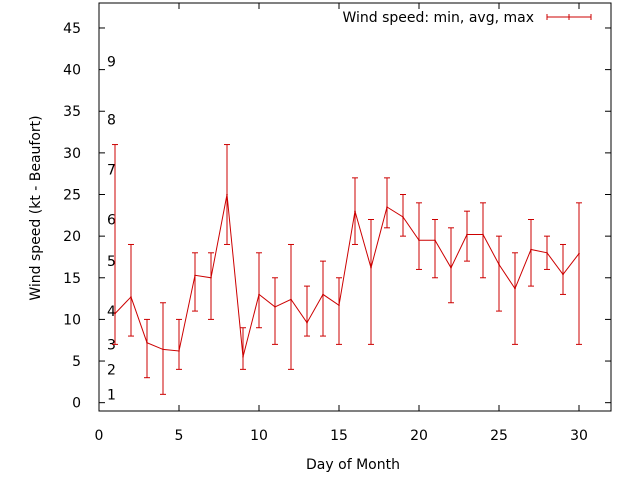 This screenshot has width=640, height=480. What do you see at coordinates (339, 436) in the screenshot?
I see `x-tick-label: 15` at bounding box center [339, 436].